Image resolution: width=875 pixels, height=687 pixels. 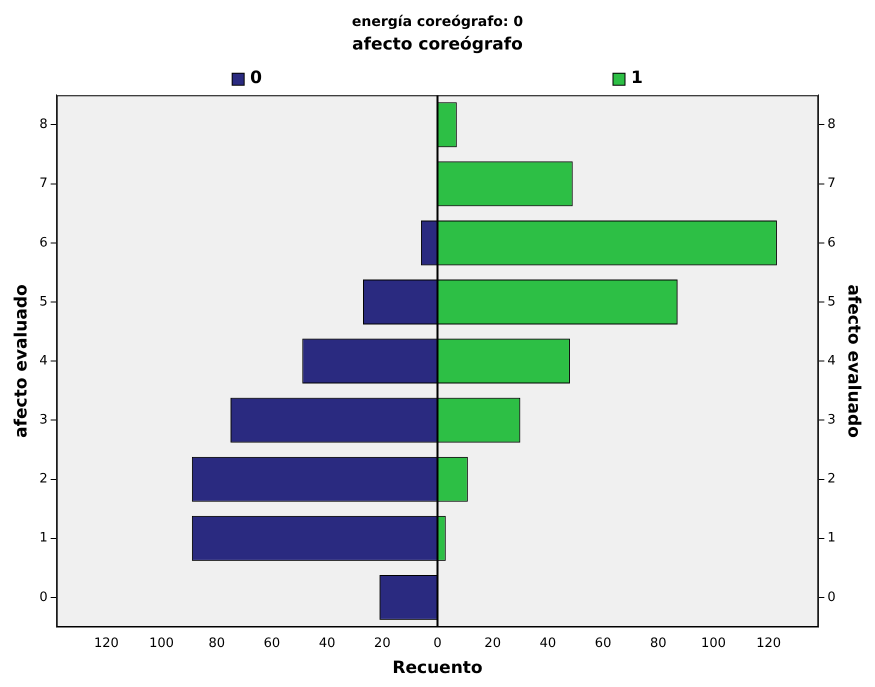 What do you see at coordinates (831, 124) in the screenshot?
I see `category-label: 8` at bounding box center [831, 124].